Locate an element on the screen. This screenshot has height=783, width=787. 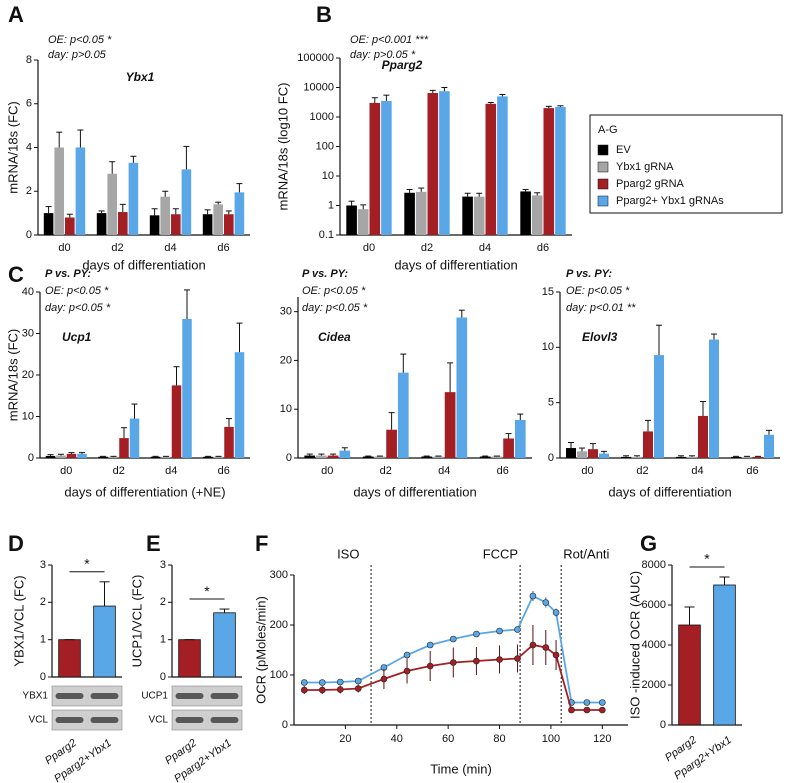
annotation: day: p<0.01 ** is located at coordinates (601, 308).